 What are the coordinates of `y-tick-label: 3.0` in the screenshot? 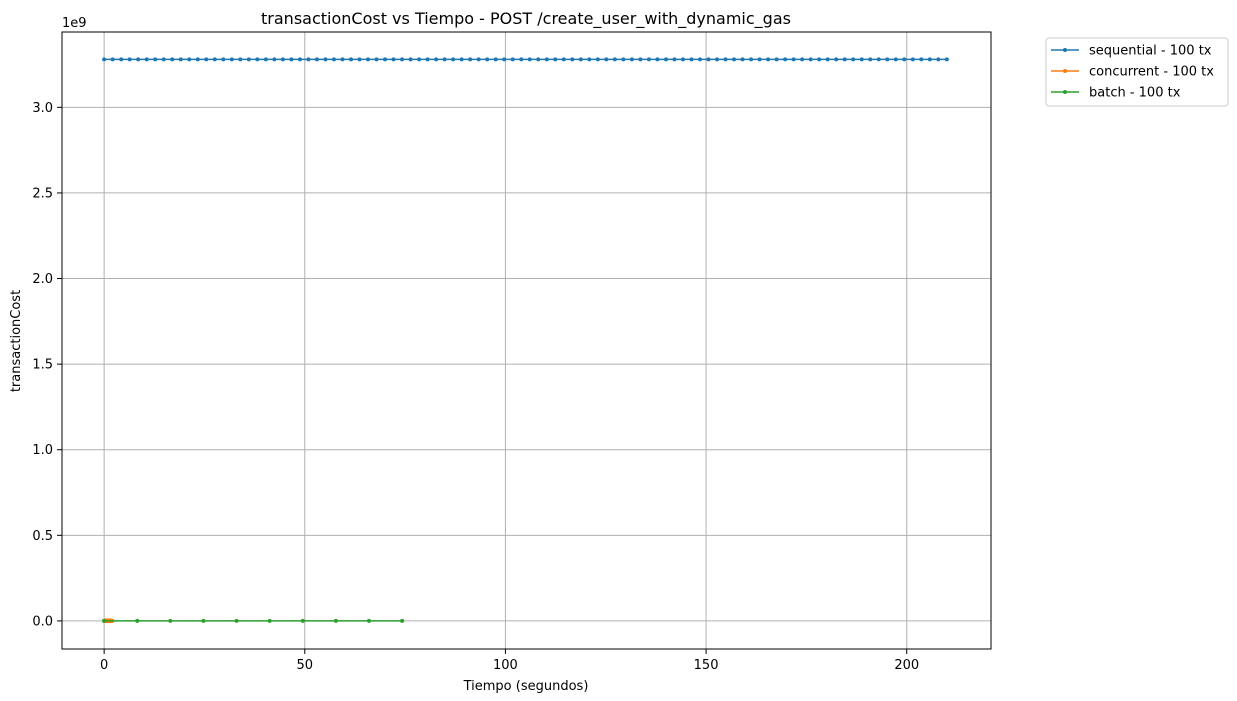 It's located at (42, 108).